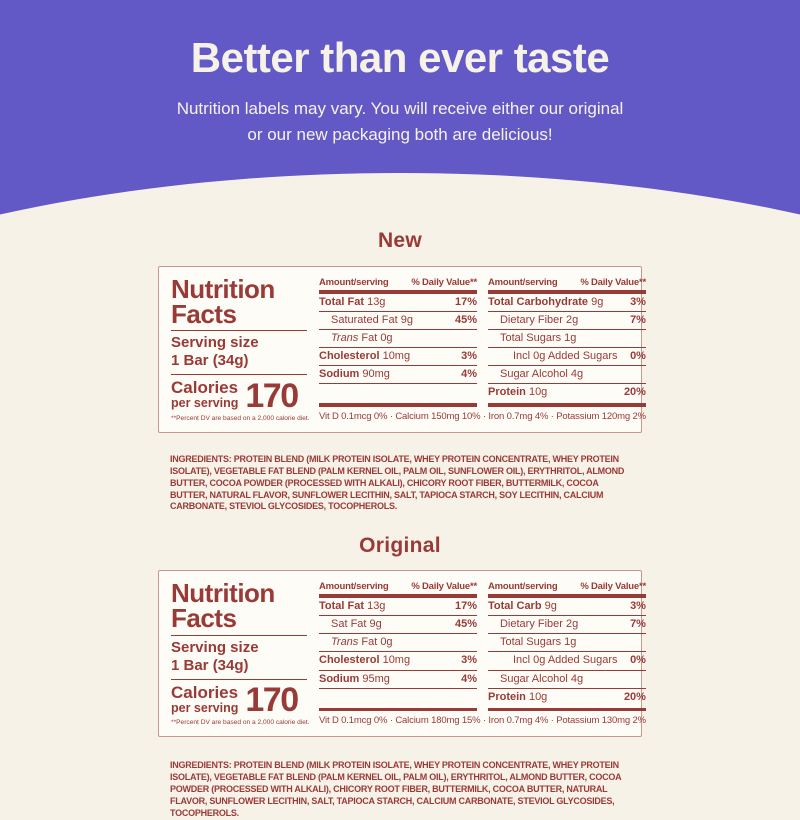  Describe the element at coordinates (398, 375) in the screenshot. I see `nutrient-row: Sodium 90mg 4%` at that location.